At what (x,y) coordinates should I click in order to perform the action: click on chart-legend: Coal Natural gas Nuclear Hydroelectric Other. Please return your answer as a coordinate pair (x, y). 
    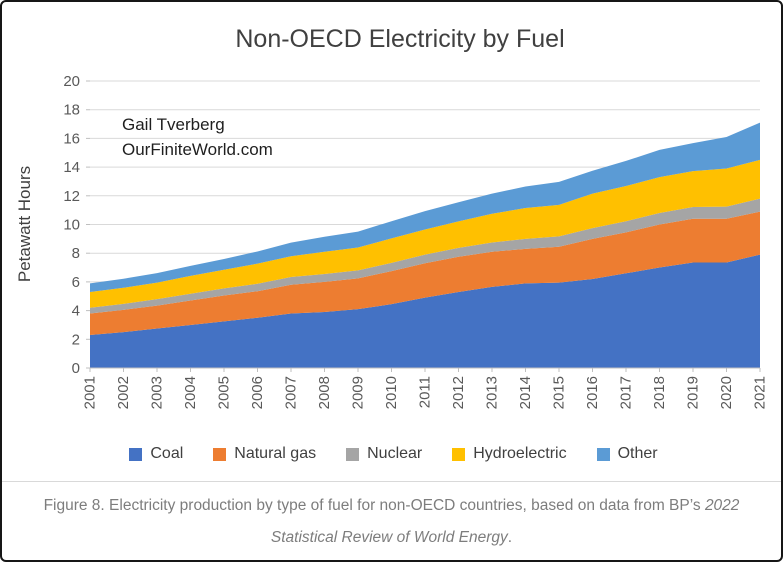
    Looking at the image, I should click on (391, 453).